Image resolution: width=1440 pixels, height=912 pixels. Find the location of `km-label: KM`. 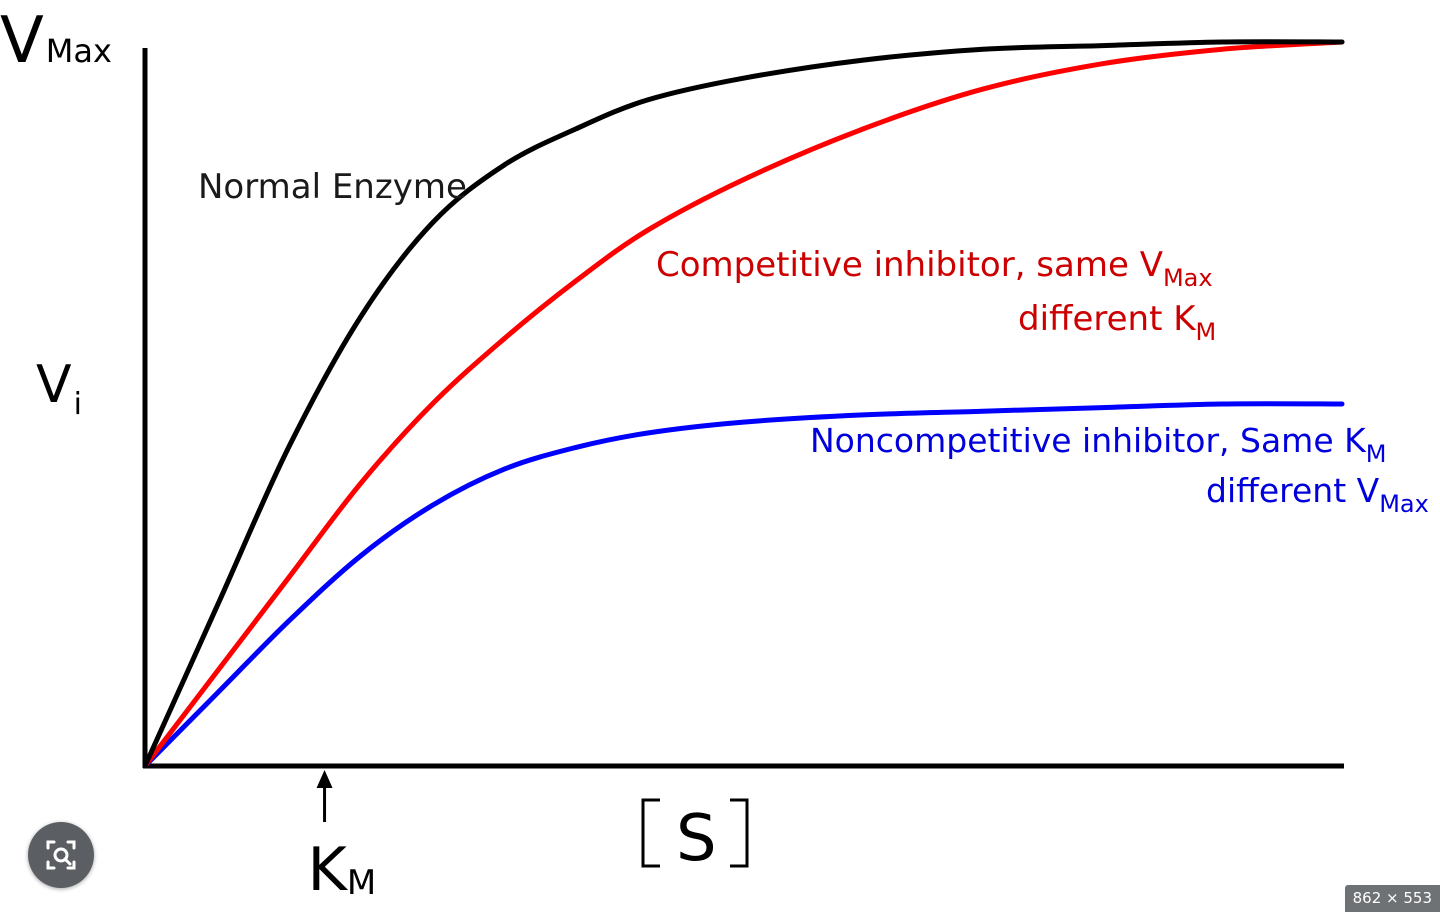

km-label: KM is located at coordinates (342, 870).